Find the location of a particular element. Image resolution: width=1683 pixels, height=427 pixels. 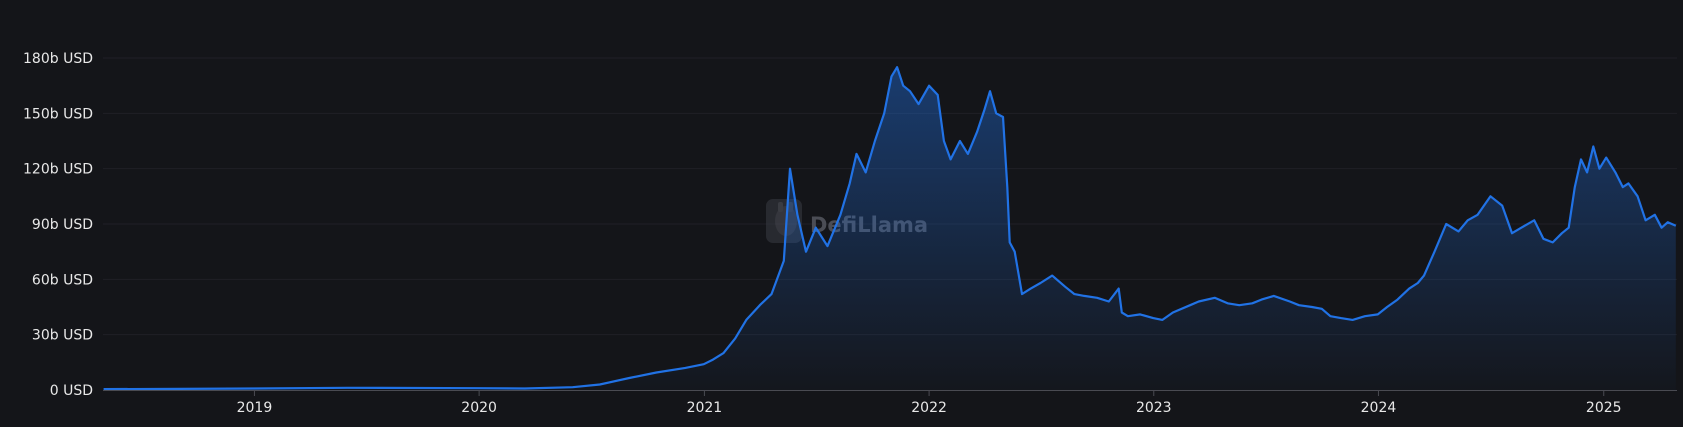

y-tick-label: 150b USD is located at coordinates (58, 114).